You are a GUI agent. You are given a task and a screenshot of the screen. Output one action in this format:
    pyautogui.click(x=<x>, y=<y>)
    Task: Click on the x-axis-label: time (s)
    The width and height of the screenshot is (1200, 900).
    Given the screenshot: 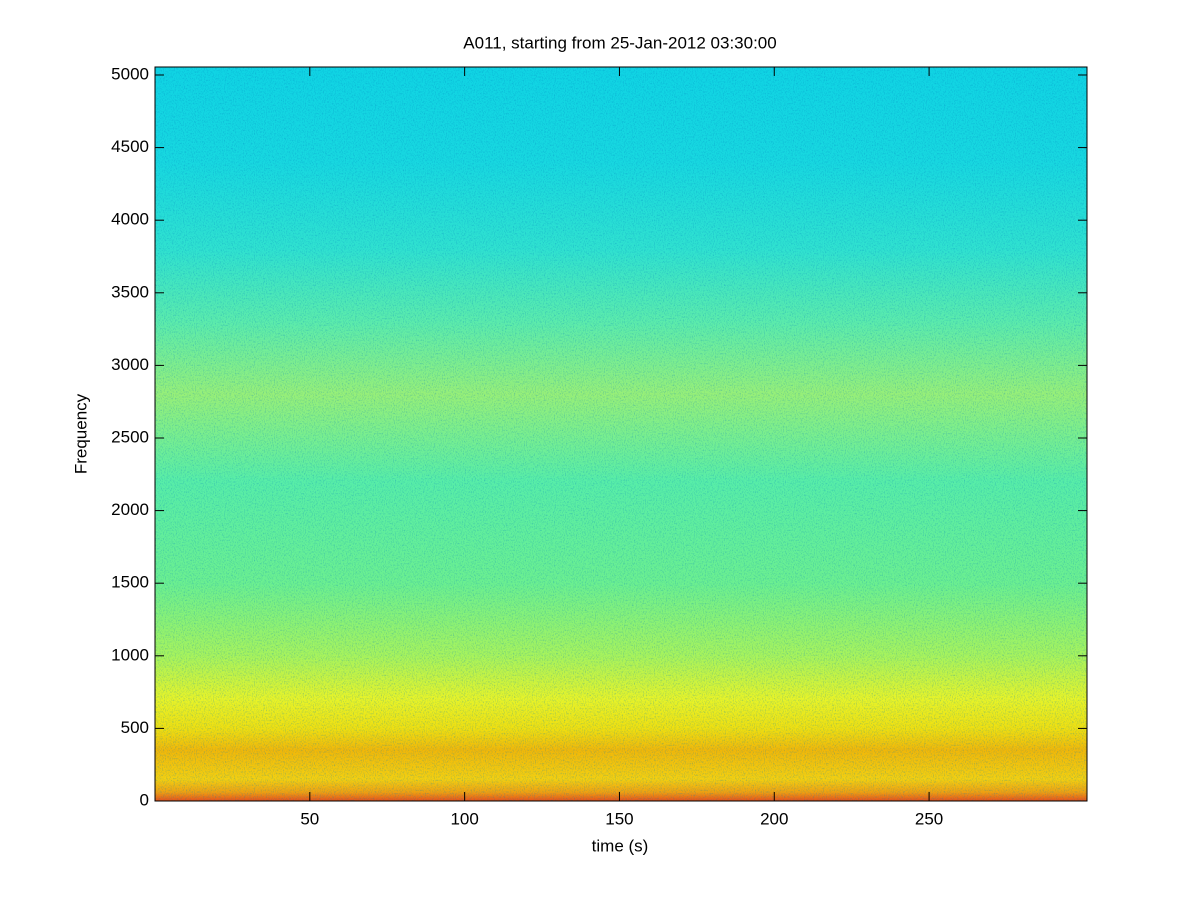 What is the action you would take?
    pyautogui.click(x=620, y=845)
    